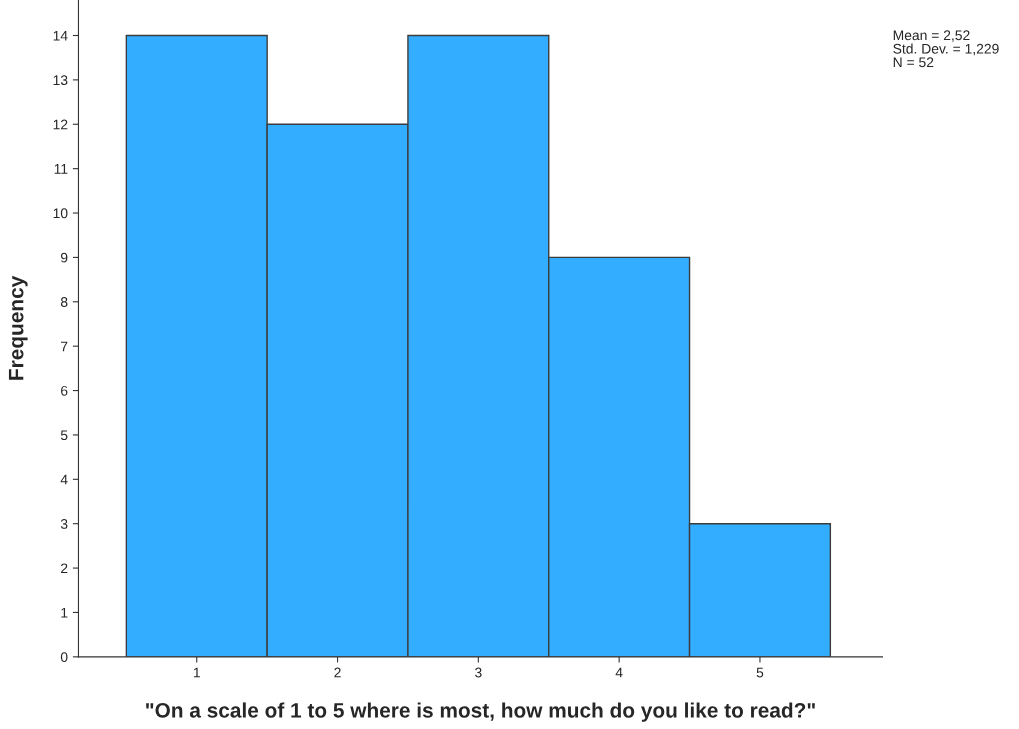  I want to click on x-tick-label: 1, so click(196, 672).